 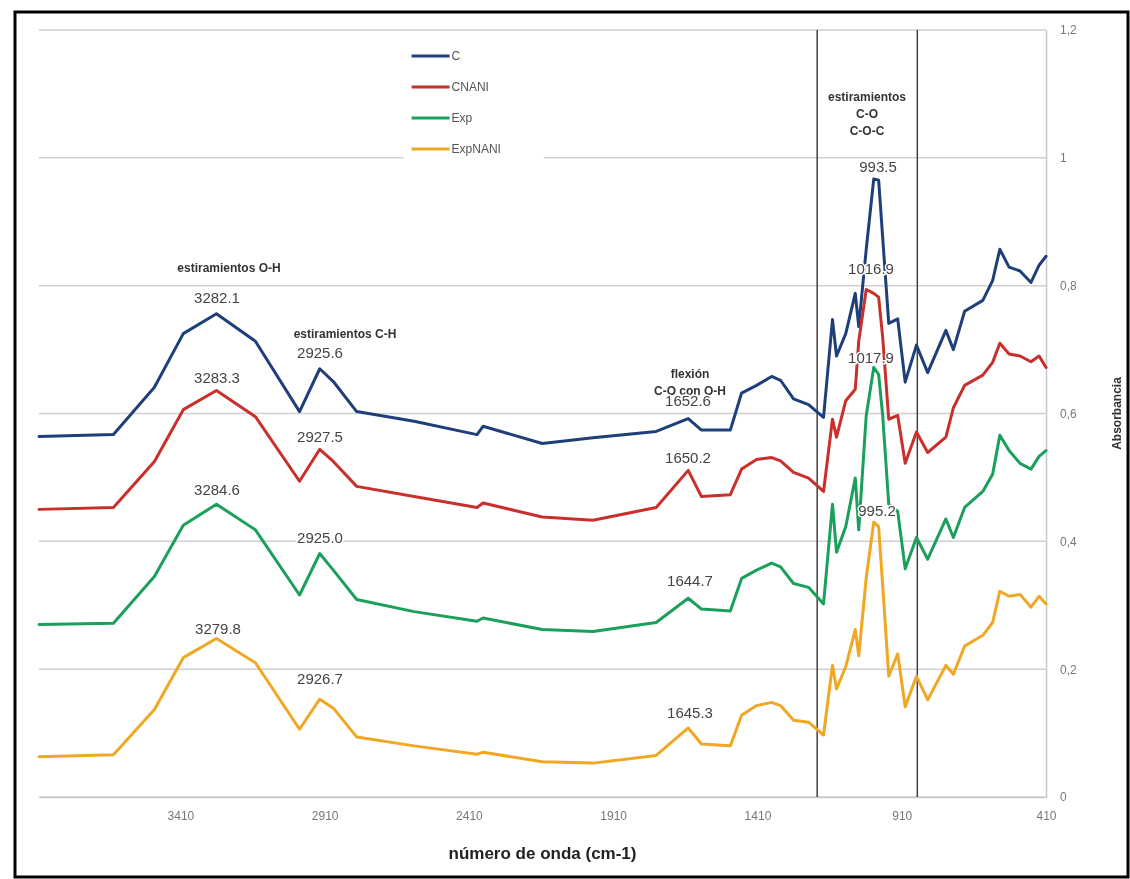 I want to click on annotation: 2925.0, so click(x=320, y=538).